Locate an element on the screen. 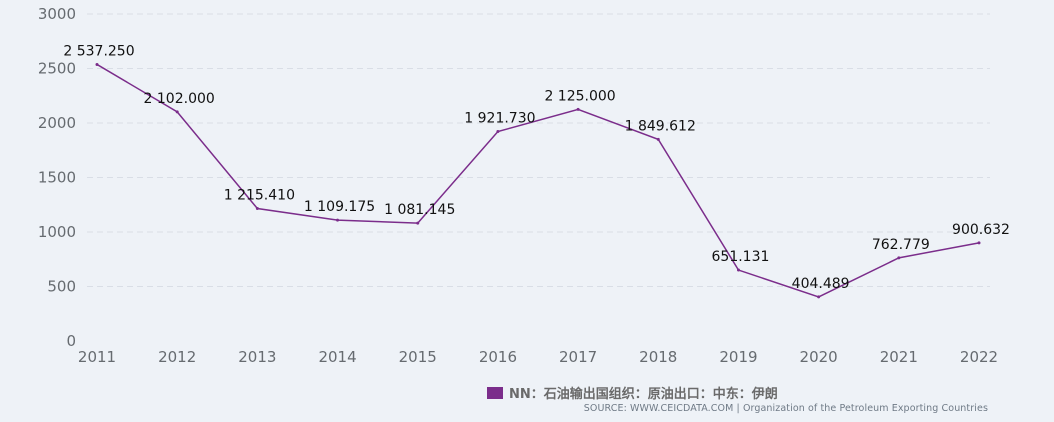 The height and width of the screenshot is (422, 1054). data-label: 651.131 is located at coordinates (741, 257).